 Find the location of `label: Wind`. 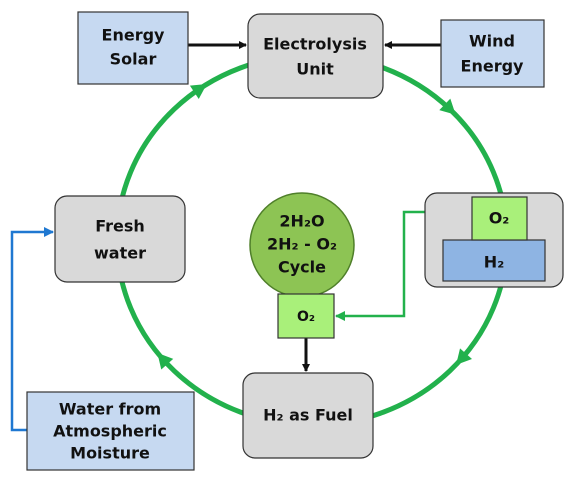

label: Wind is located at coordinates (492, 41).